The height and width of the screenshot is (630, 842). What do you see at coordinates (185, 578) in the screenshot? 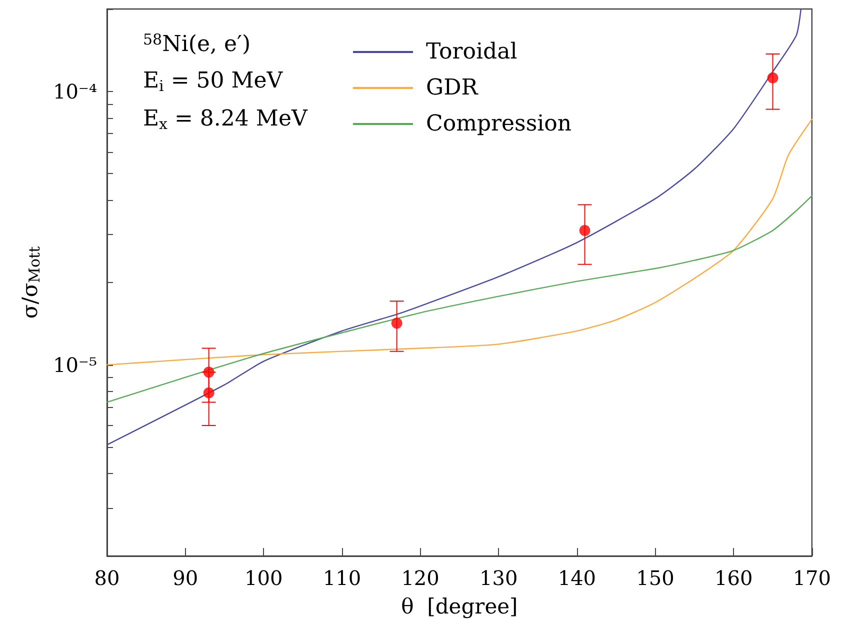
I see `x-tick-label: 90` at bounding box center [185, 578].